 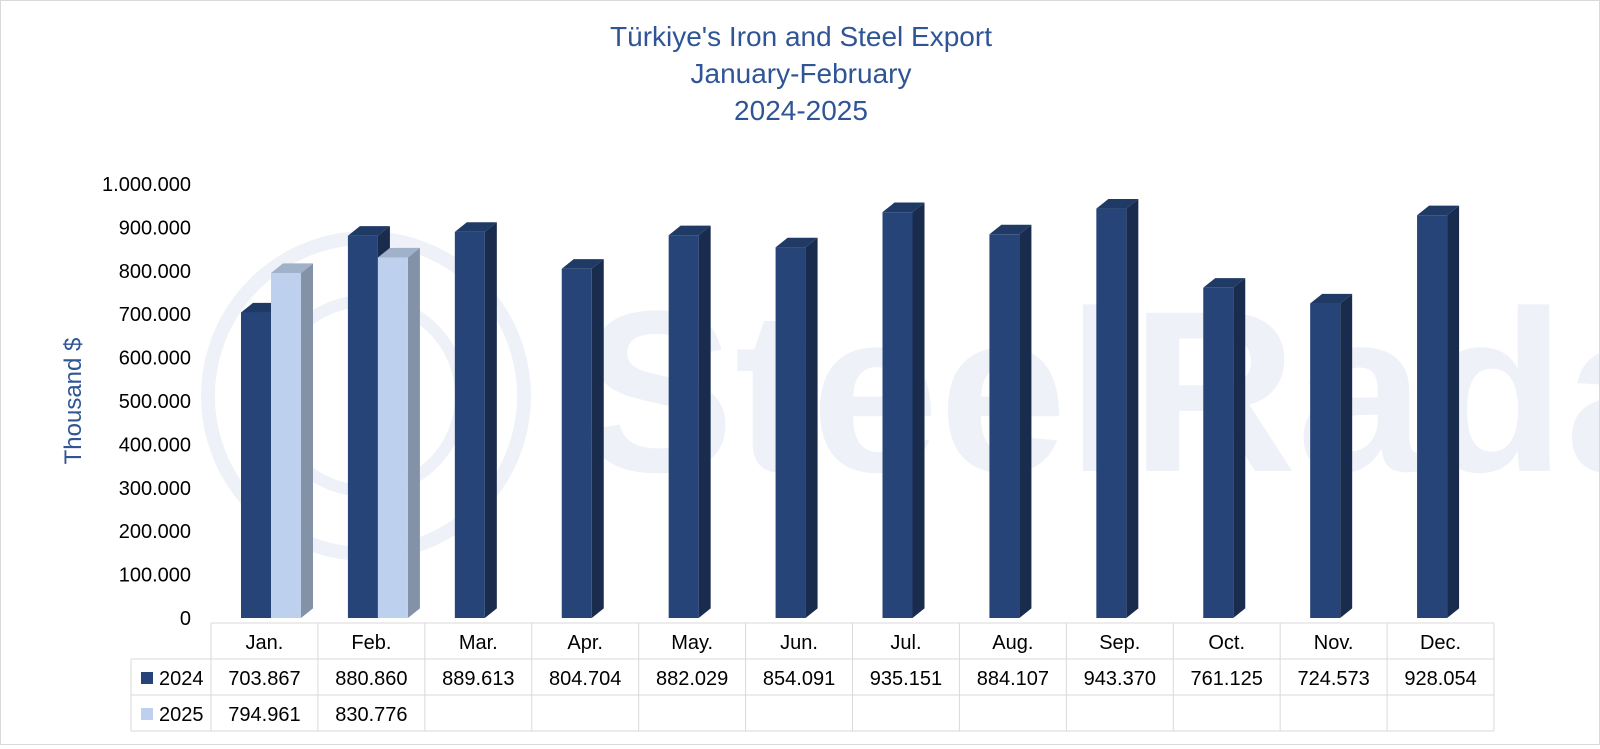 What do you see at coordinates (799, 643) in the screenshot?
I see `x-tick-label: Jun.` at bounding box center [799, 643].